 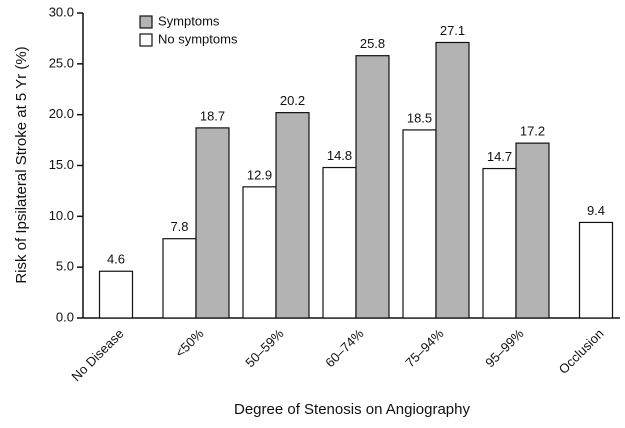 I want to click on x-tick-label: 50–59%, so click(x=264, y=348).